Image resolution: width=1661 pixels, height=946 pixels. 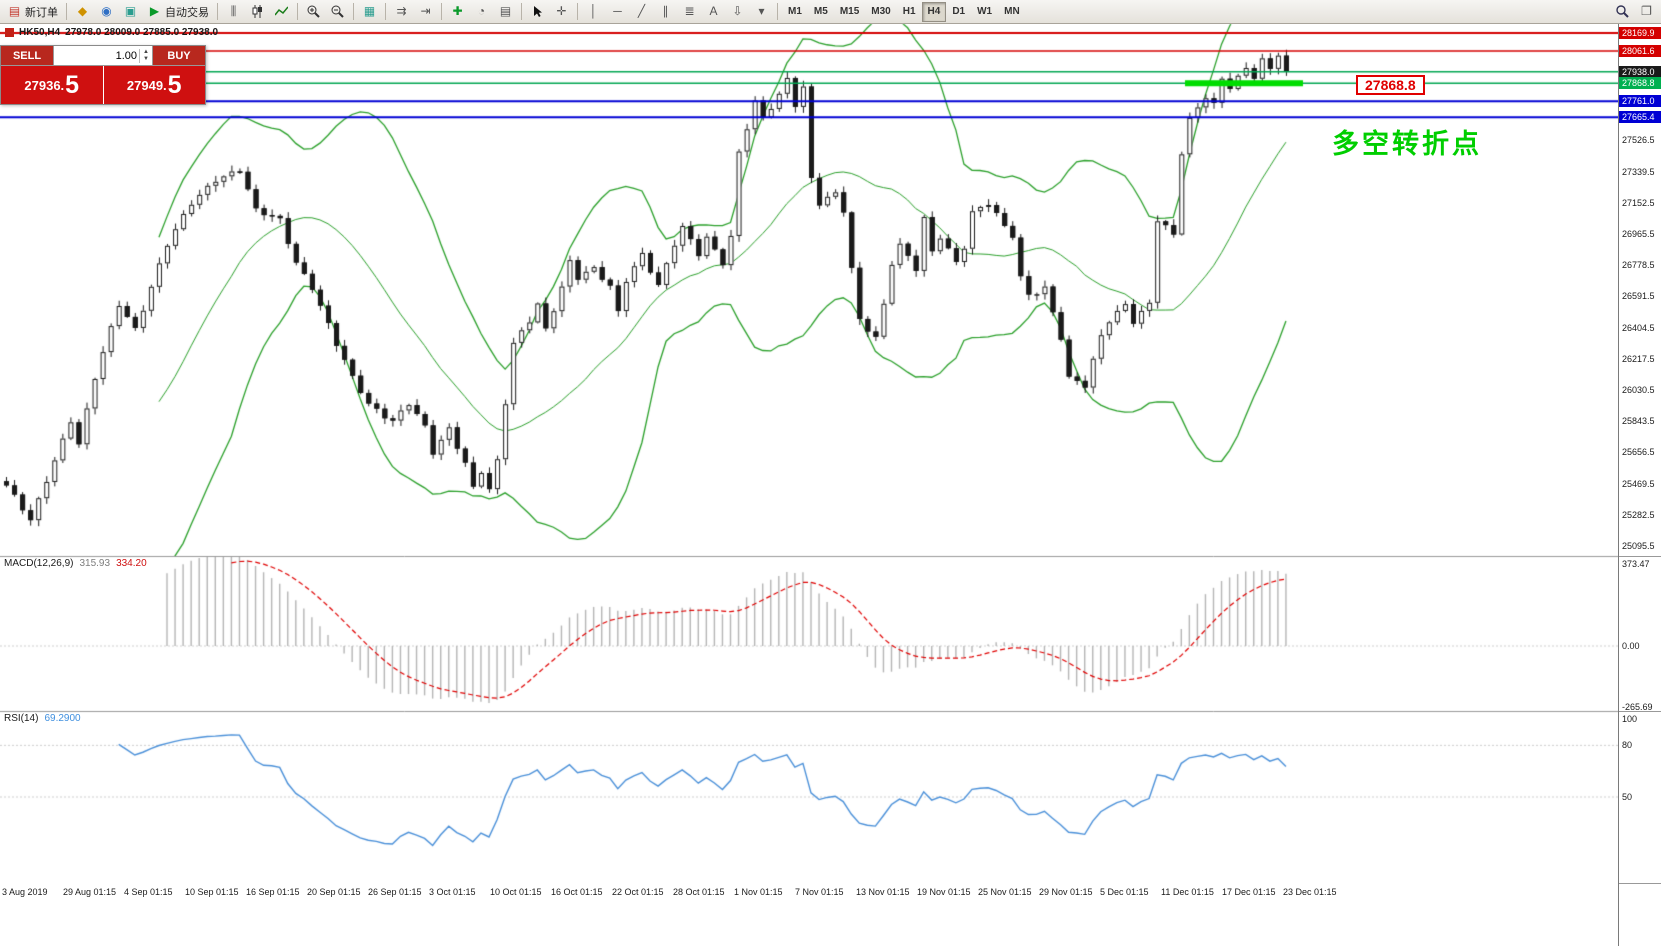 What do you see at coordinates (281, 12) in the screenshot?
I see `line-chart-button` at bounding box center [281, 12].